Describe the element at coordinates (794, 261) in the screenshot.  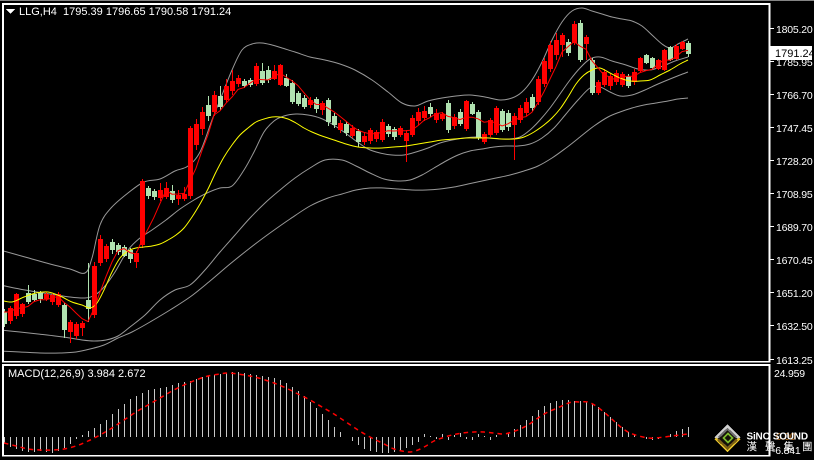
I see `svg-text: 1670.45` at that location.